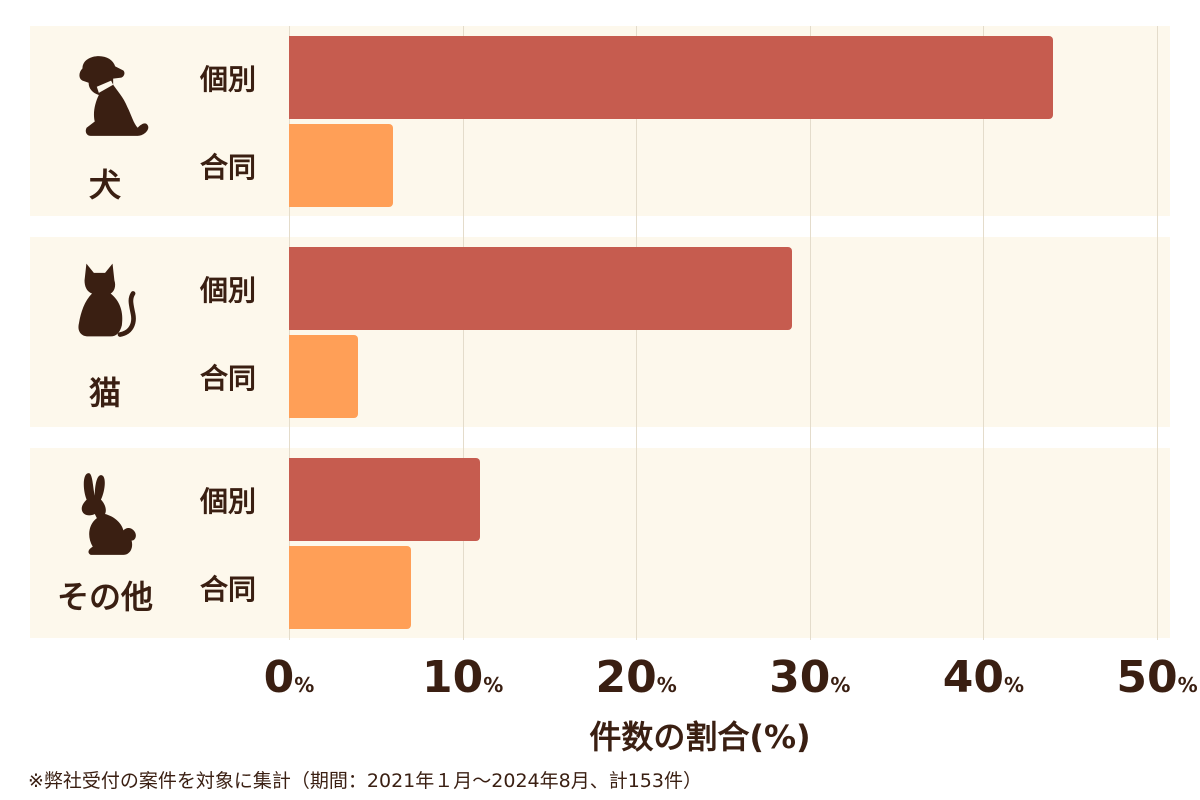 This screenshot has height=800, width=1200. I want to click on x-tick-label: 50%, so click(1157, 677).